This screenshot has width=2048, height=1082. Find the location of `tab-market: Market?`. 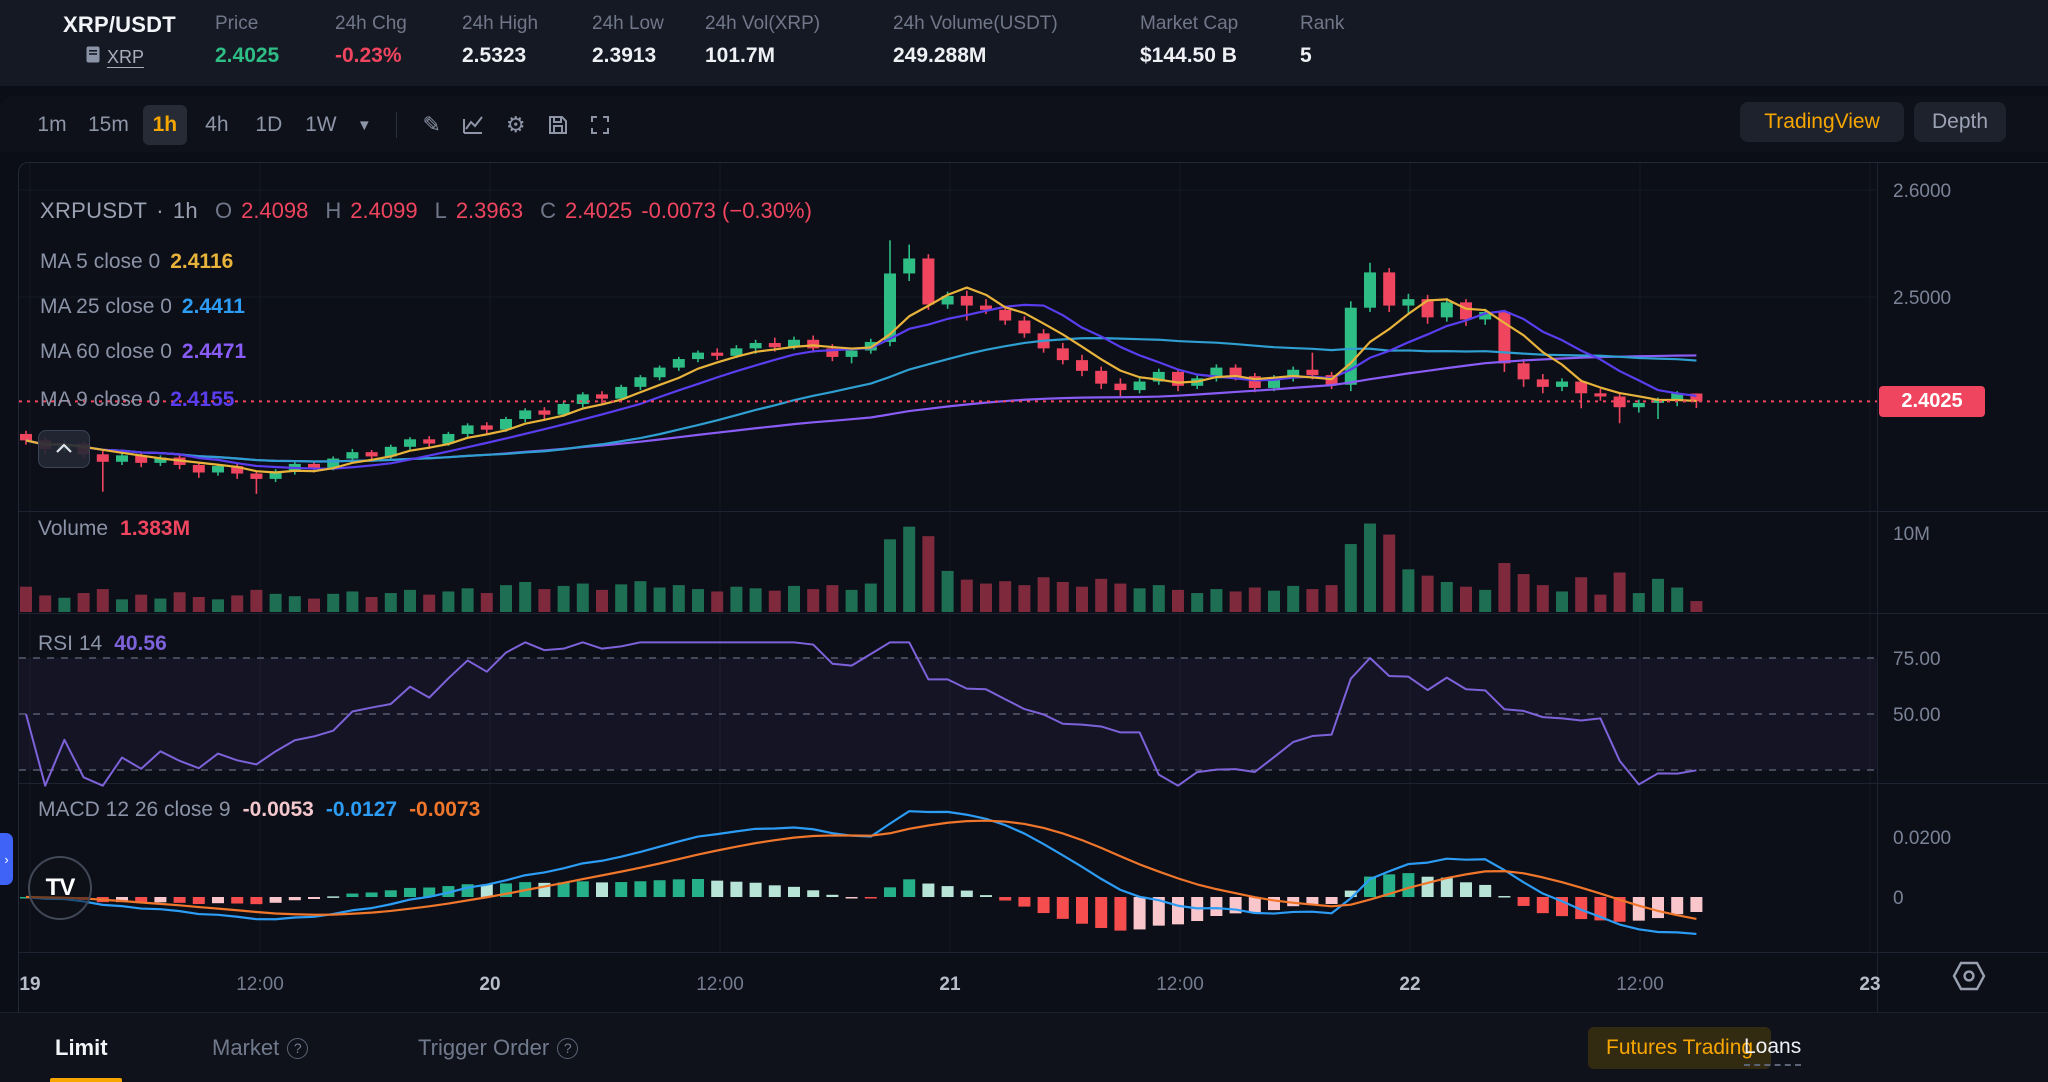

tab-market: Market? is located at coordinates (260, 1048).